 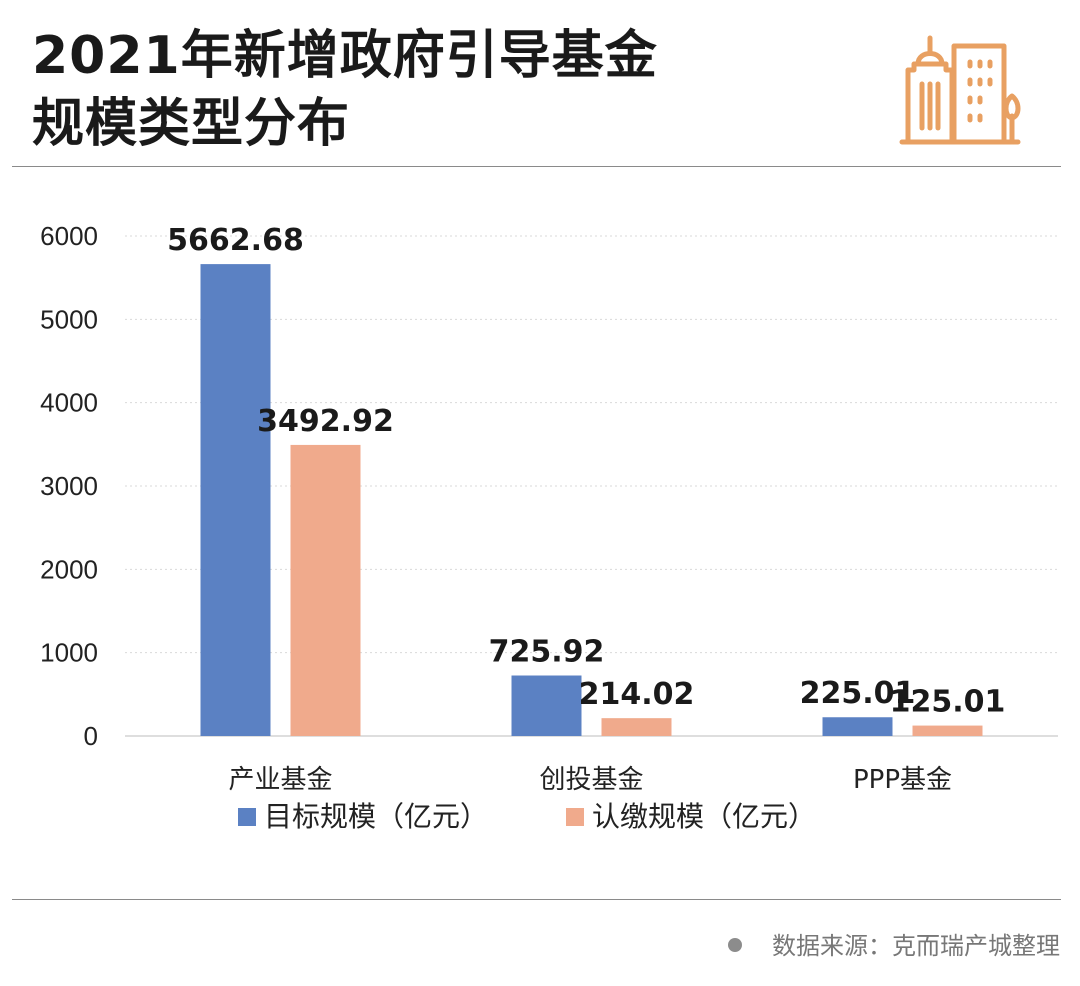 I want to click on data-label-0-1: 3492.92, so click(x=325, y=421).